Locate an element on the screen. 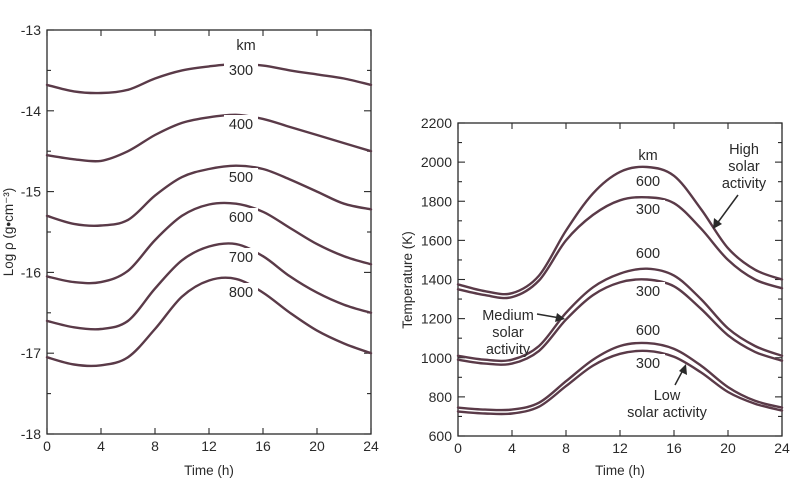 Image resolution: width=800 pixels, height=492 pixels. temperature-y-axis-label: Temperature (K) is located at coordinates (407, 280).